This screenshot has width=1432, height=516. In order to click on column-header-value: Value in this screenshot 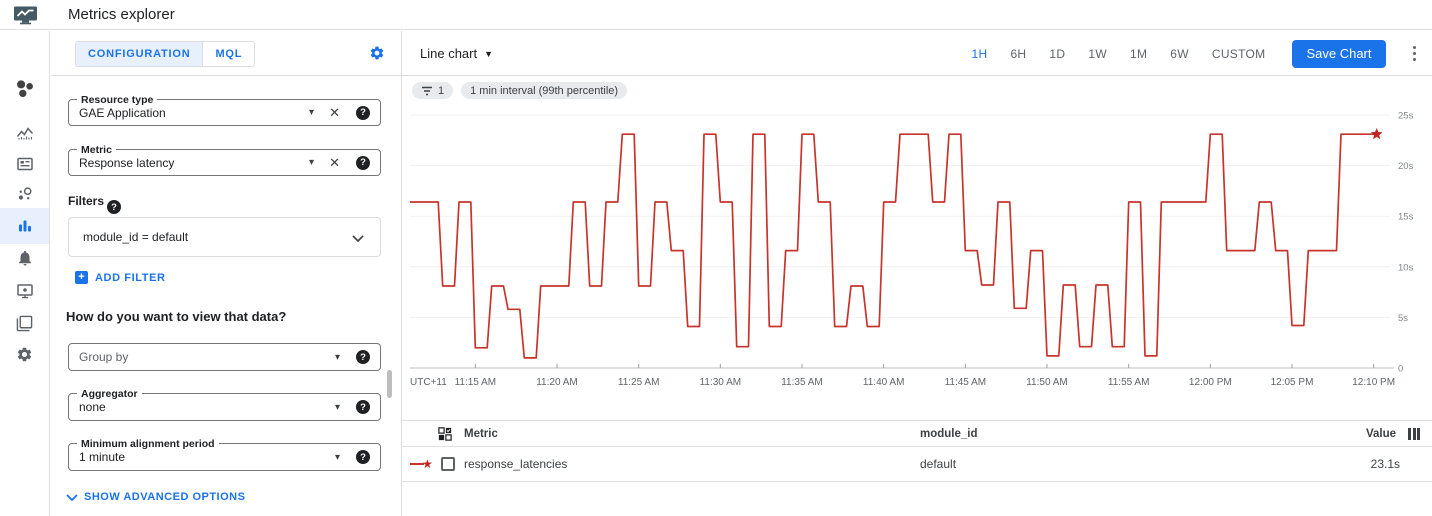, I will do `click(1380, 433)`.